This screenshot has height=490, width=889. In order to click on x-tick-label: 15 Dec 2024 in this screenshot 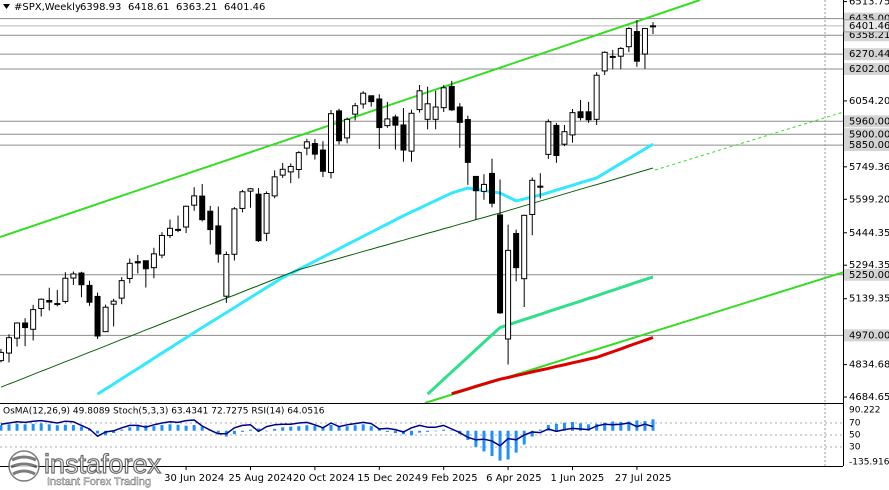, I will do `click(389, 478)`.